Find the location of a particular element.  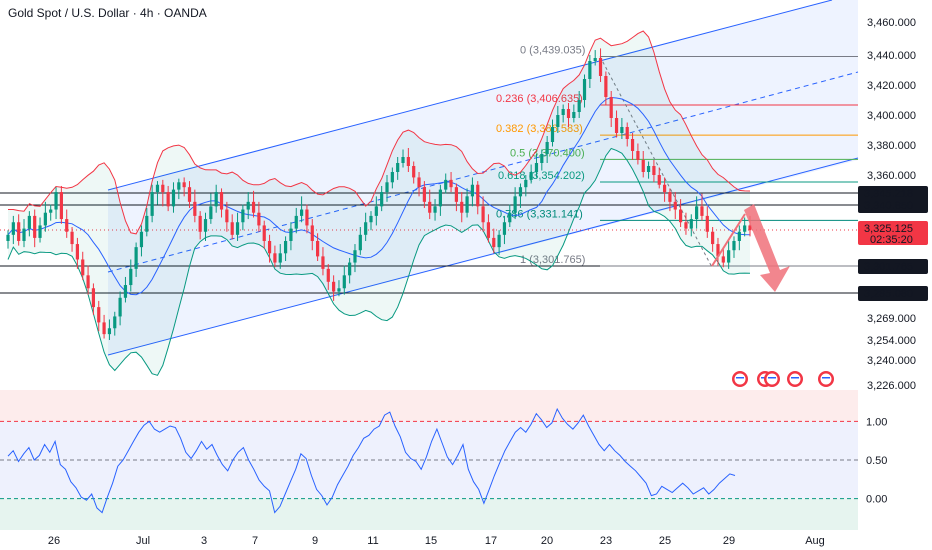

economic-events is located at coordinates (783, 379).